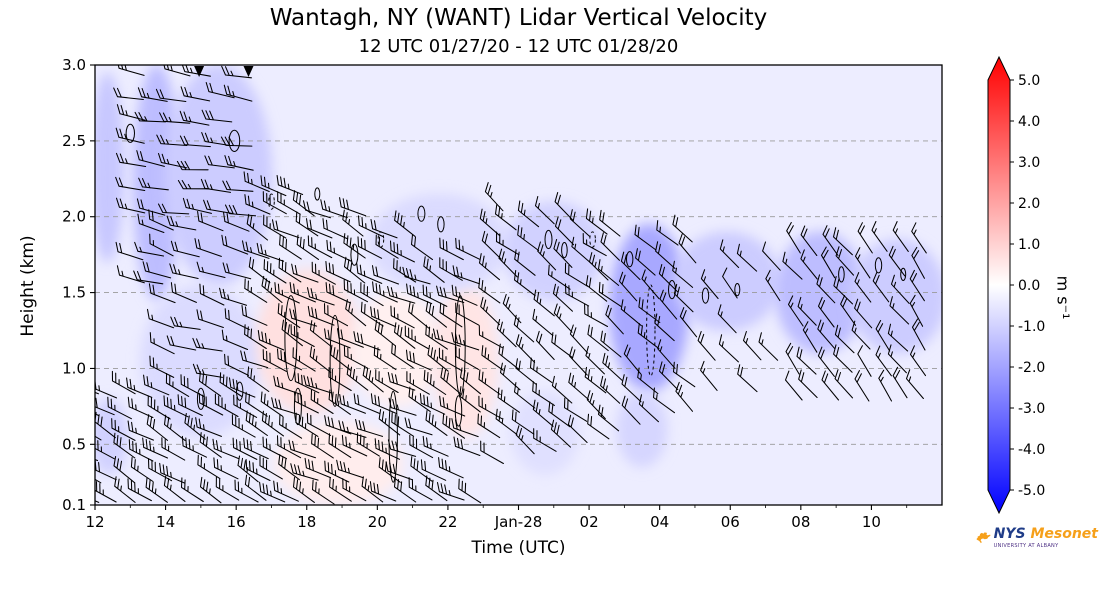 The height and width of the screenshot is (600, 1101). Describe the element at coordinates (1029, 163) in the screenshot. I see `colorbar-tick-label: 3.0` at that location.